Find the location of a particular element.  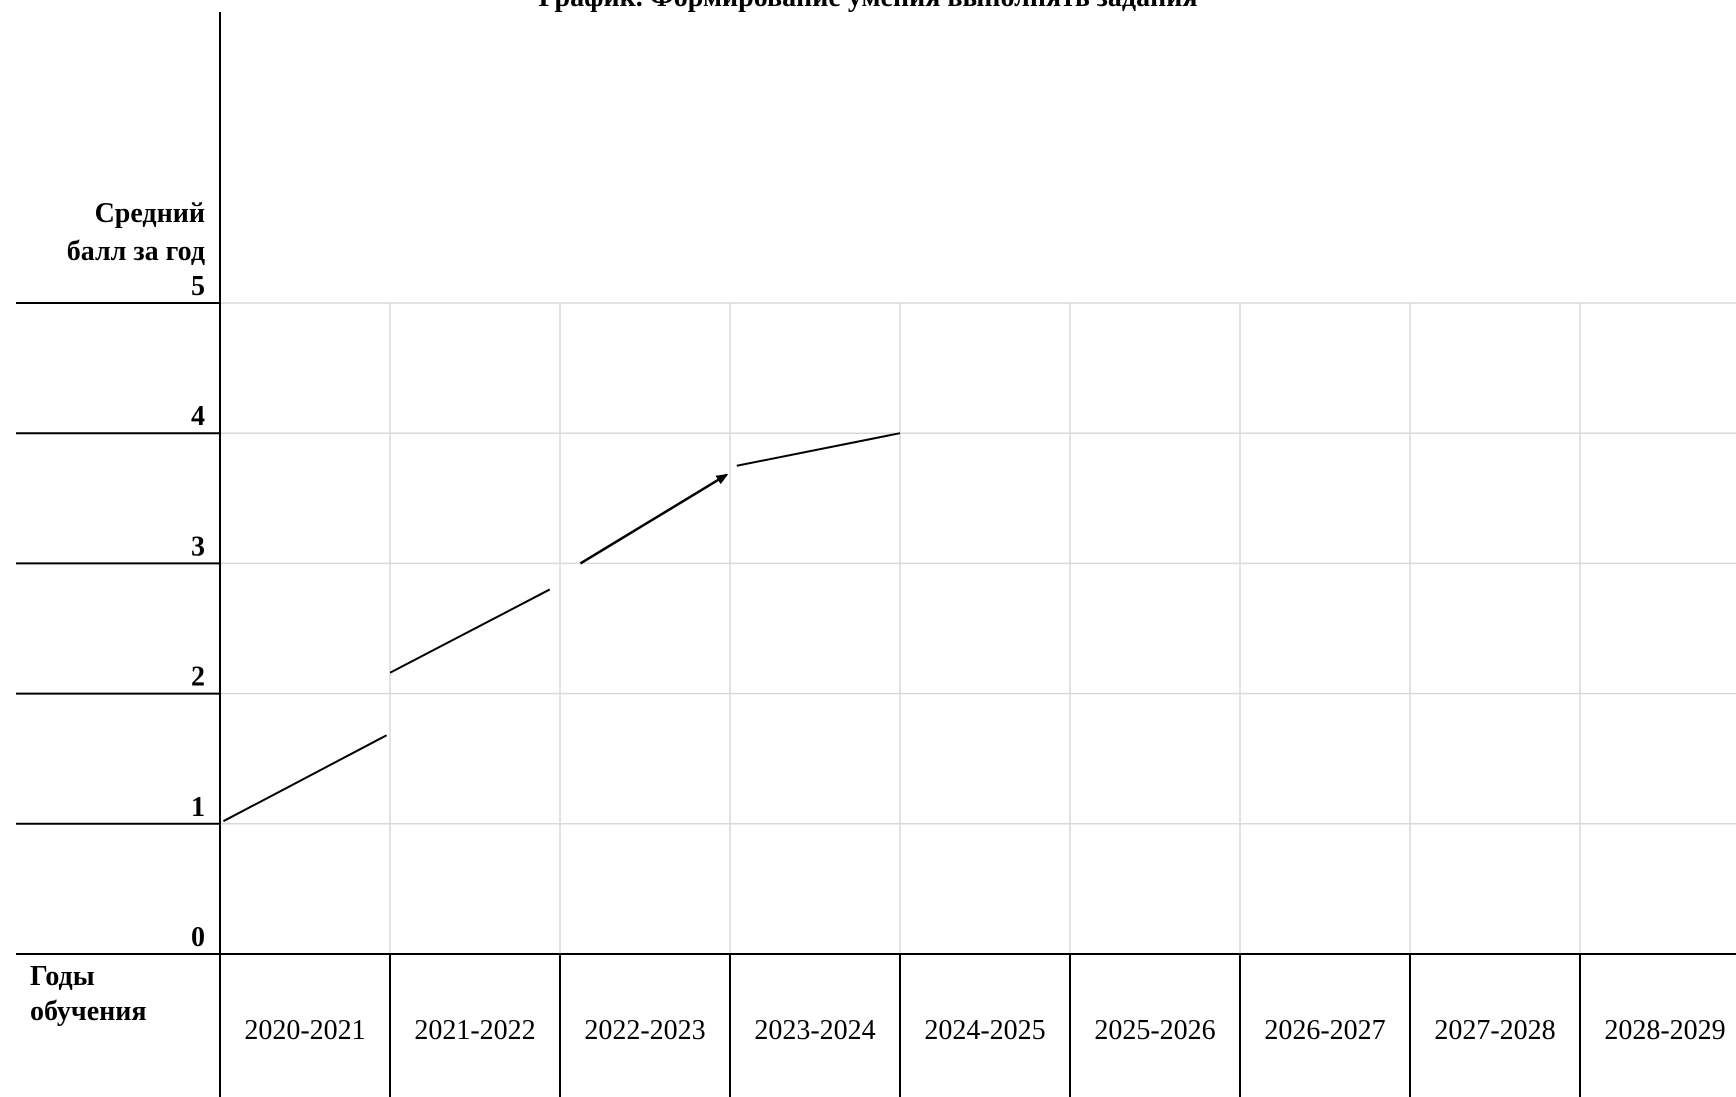

y-tick-label: 5 is located at coordinates (198, 286).